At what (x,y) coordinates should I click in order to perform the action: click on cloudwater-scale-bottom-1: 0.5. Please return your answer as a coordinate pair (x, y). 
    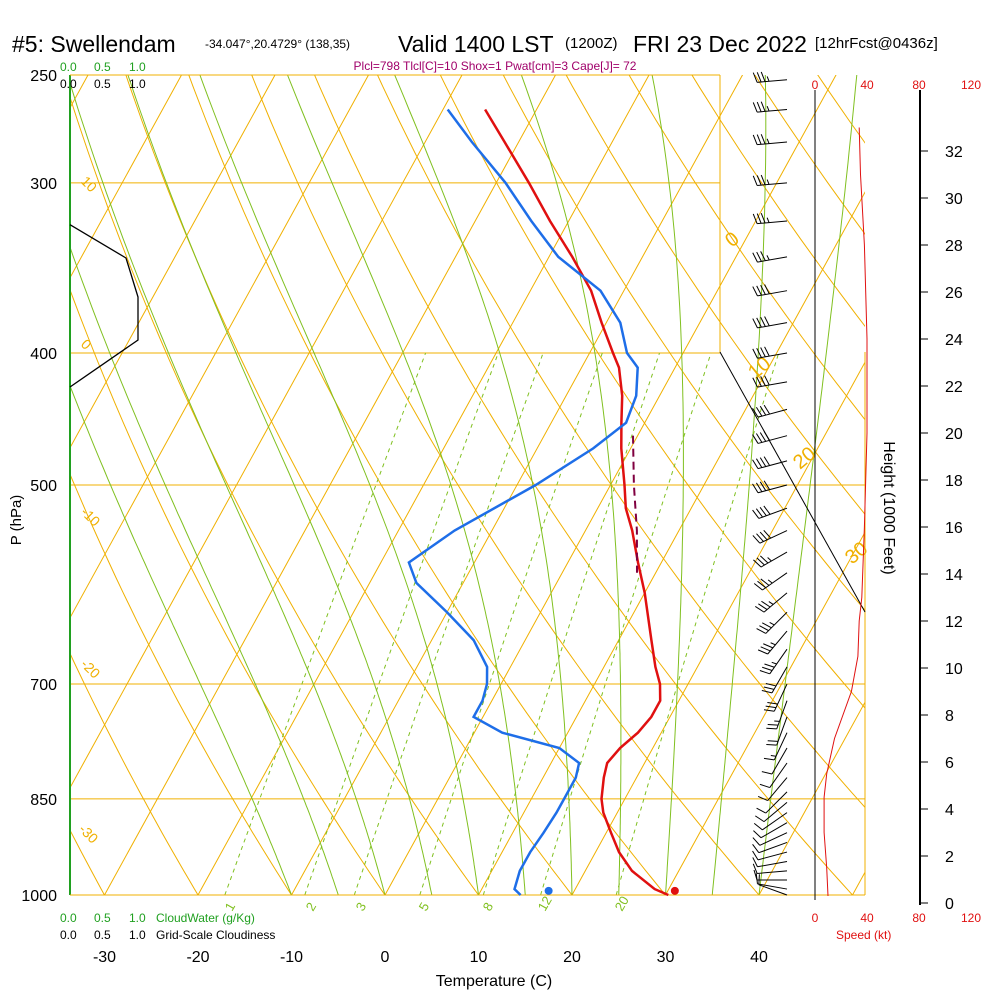
    Looking at the image, I should click on (102, 918).